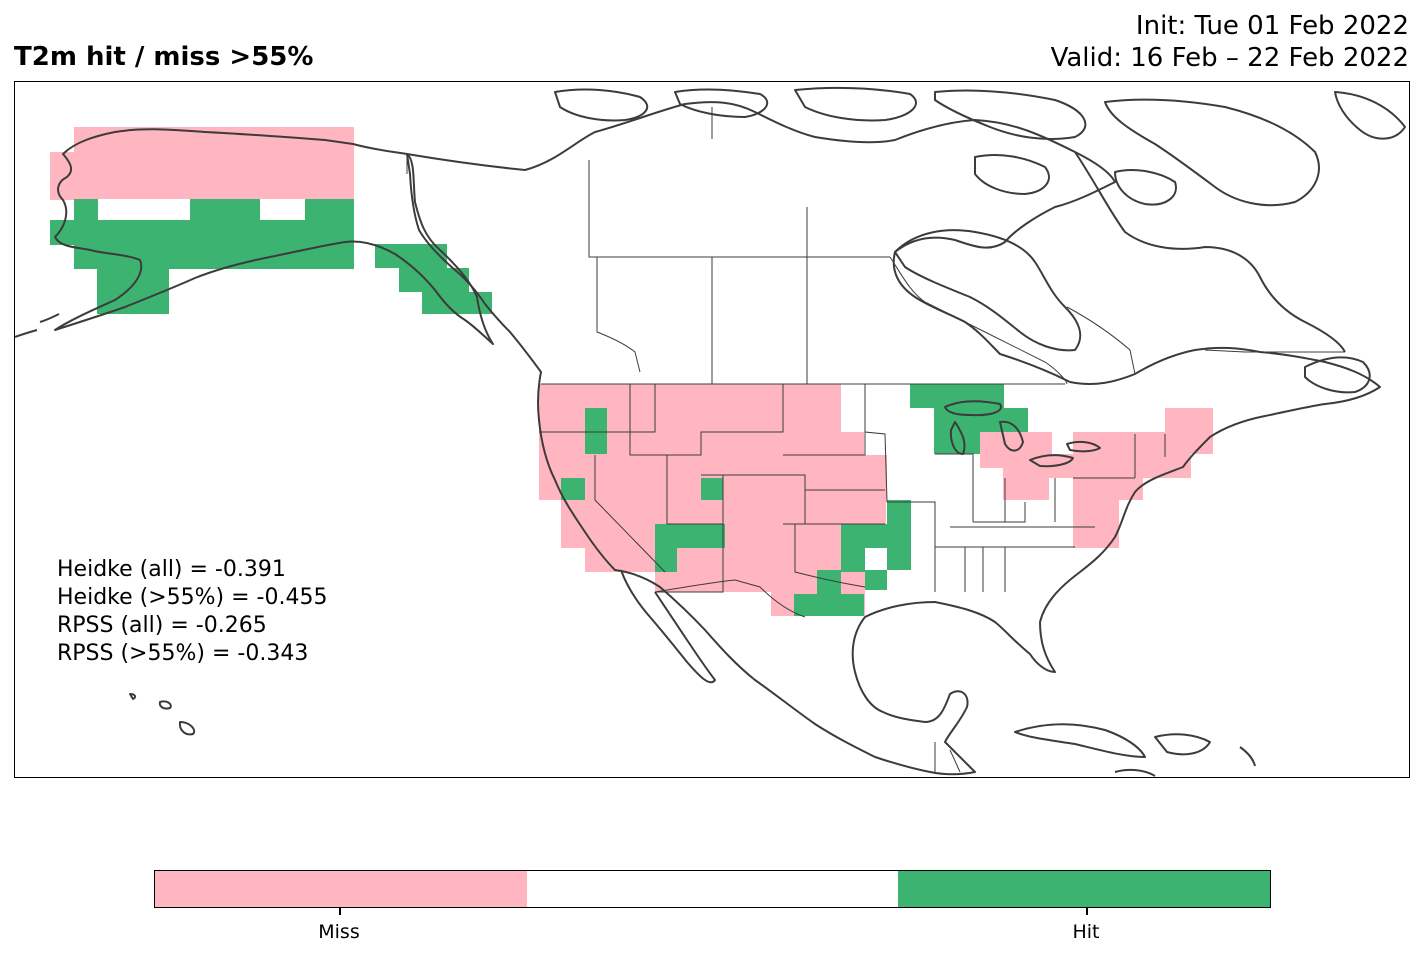 The height and width of the screenshot is (958, 1425). What do you see at coordinates (1087, 911) in the screenshot?
I see `hit-tick` at bounding box center [1087, 911].